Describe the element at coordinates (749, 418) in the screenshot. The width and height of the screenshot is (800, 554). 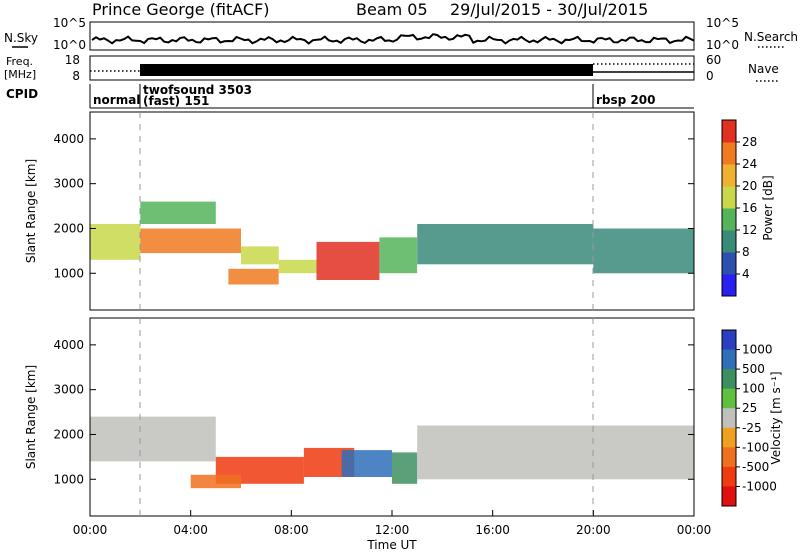
I see `velocity-colorbar: 1000 500 100 25 -25 -100 -500 -1000` at that location.